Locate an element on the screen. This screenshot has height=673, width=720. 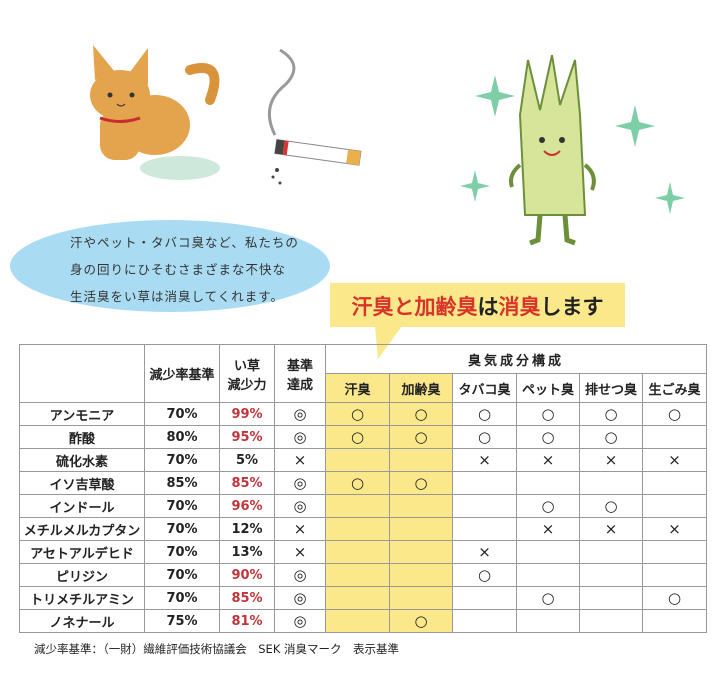
header-odor-3: ペット臭 is located at coordinates (548, 388).